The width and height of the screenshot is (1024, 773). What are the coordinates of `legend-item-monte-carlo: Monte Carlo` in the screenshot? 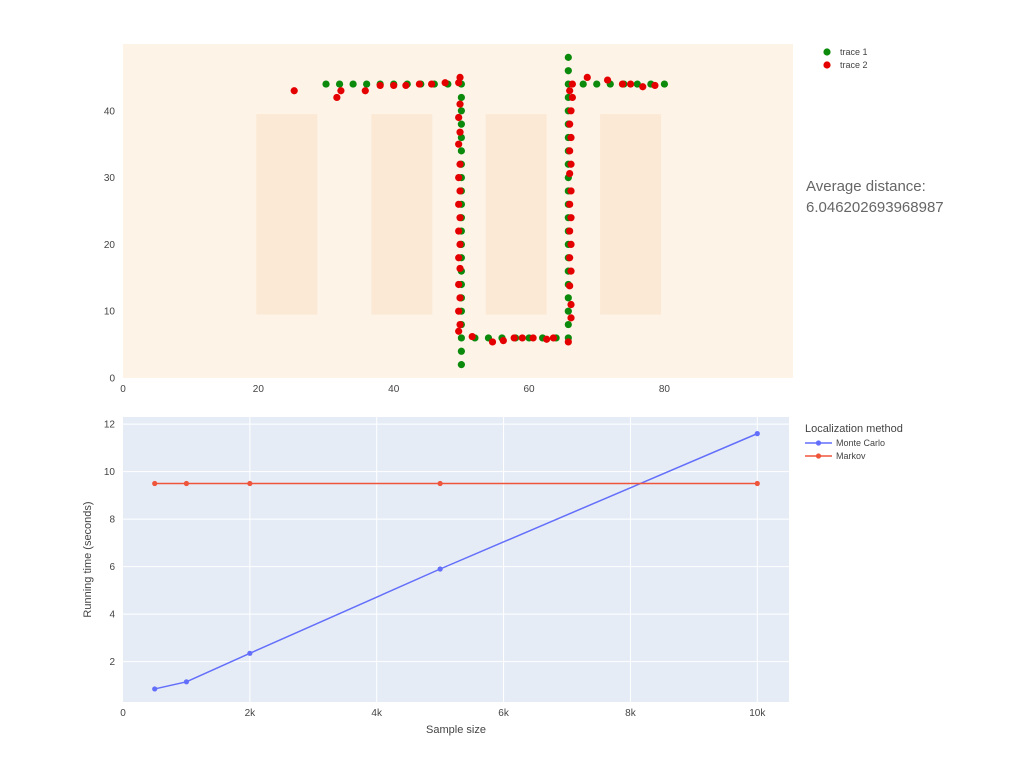 It's located at (845, 443).